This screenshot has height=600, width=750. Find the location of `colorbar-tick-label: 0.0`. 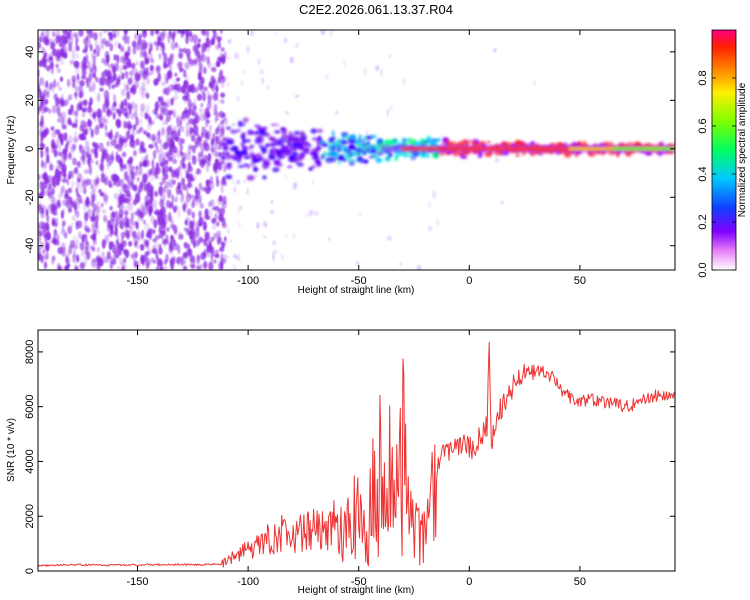

colorbar-tick-label: 0.0 is located at coordinates (703, 269).